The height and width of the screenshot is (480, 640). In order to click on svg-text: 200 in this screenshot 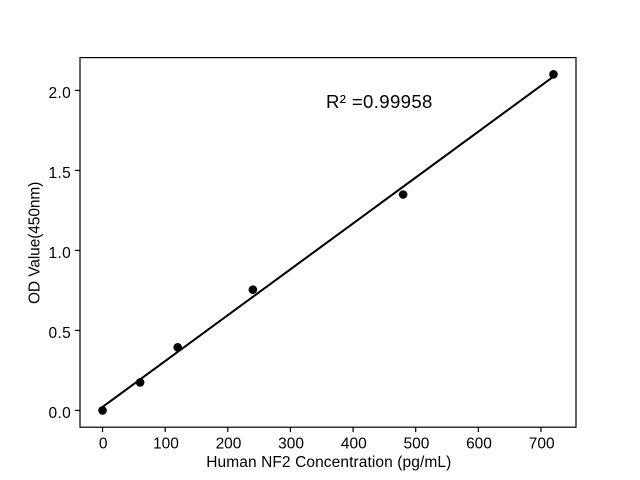, I will do `click(229, 444)`.